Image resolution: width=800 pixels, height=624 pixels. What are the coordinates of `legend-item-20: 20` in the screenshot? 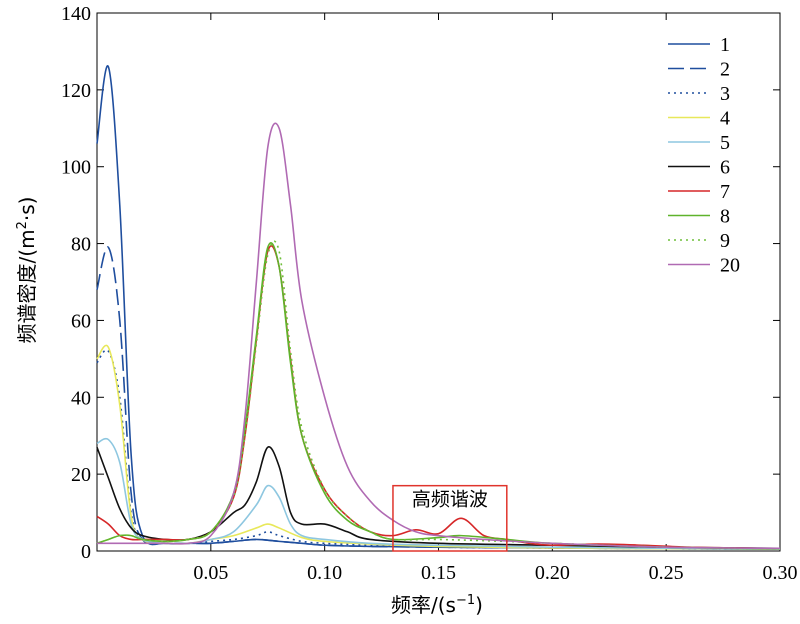 It's located at (704, 266).